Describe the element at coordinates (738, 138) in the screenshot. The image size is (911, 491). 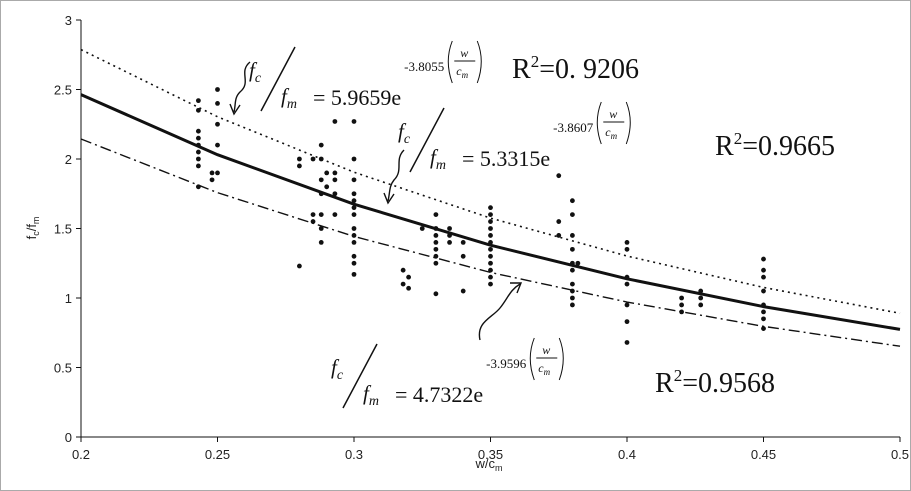
I see `r-superscript: 2` at that location.